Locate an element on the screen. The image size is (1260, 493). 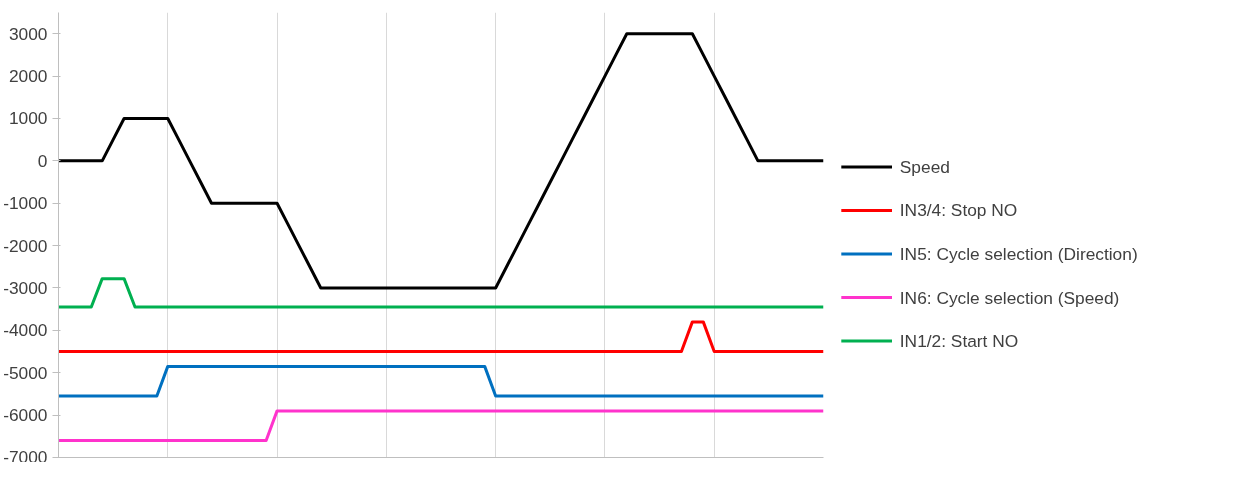
legend-label: IN3/4: Stop NO is located at coordinates (958, 210).